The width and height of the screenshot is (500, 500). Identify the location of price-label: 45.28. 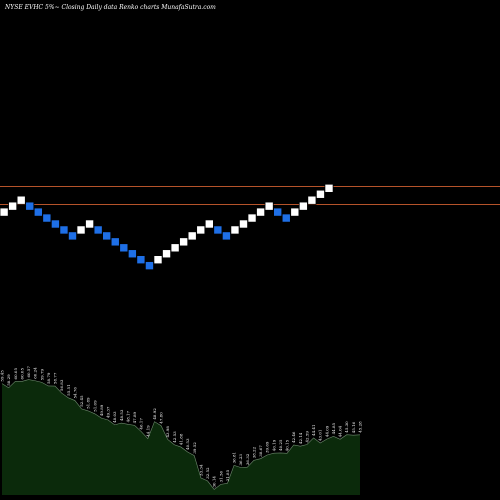
(360, 427).